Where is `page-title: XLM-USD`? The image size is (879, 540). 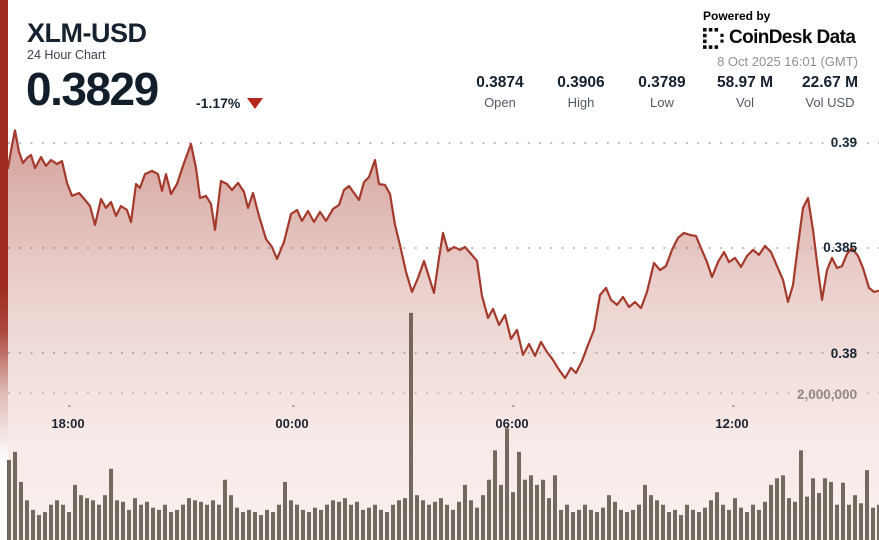 page-title: XLM-USD is located at coordinates (87, 33).